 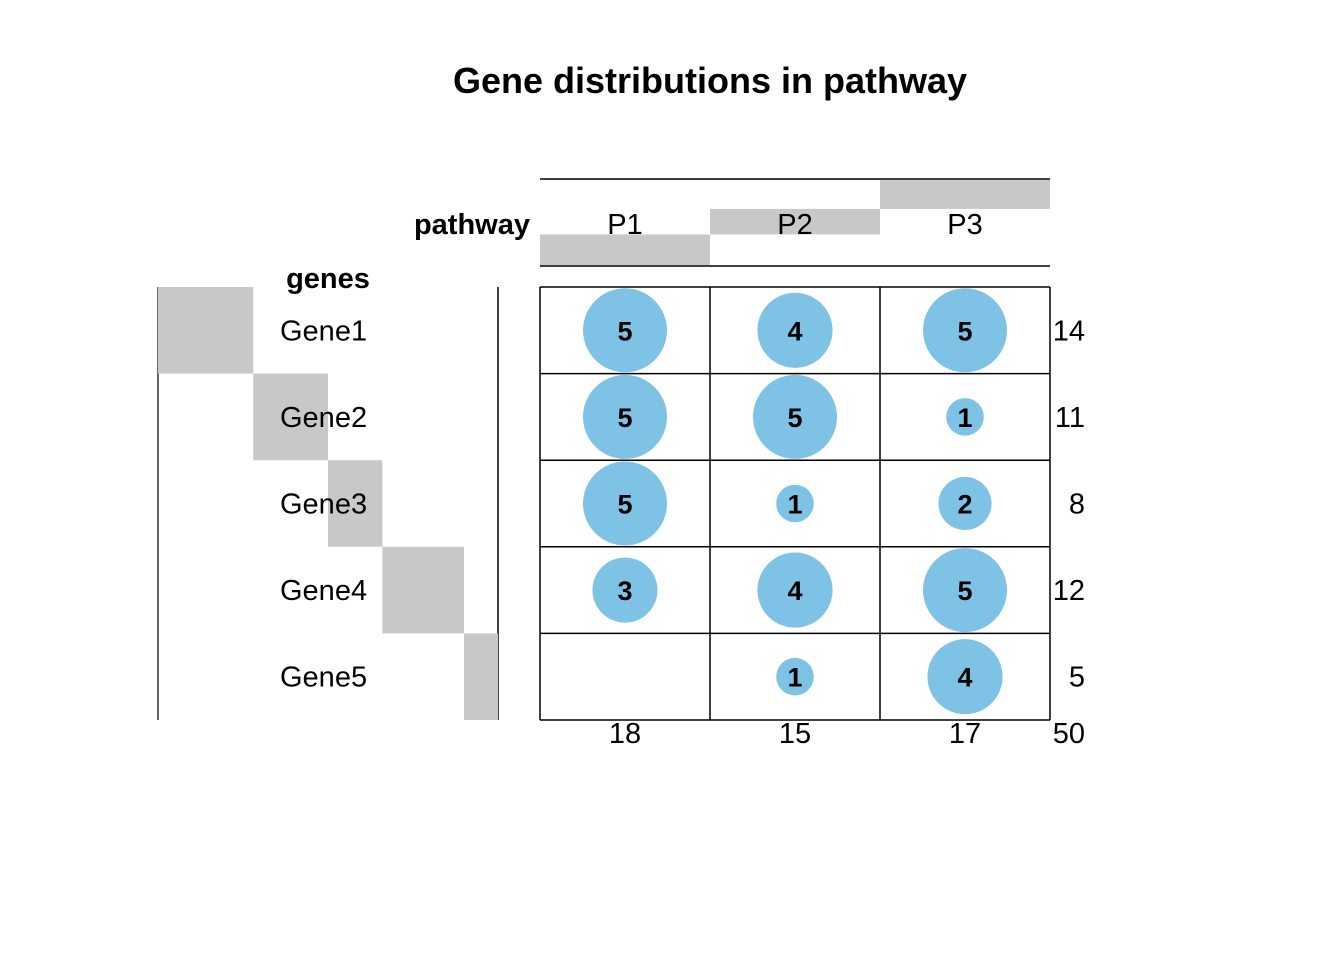 What do you see at coordinates (1069, 331) in the screenshot?
I see `row-total: 14` at bounding box center [1069, 331].